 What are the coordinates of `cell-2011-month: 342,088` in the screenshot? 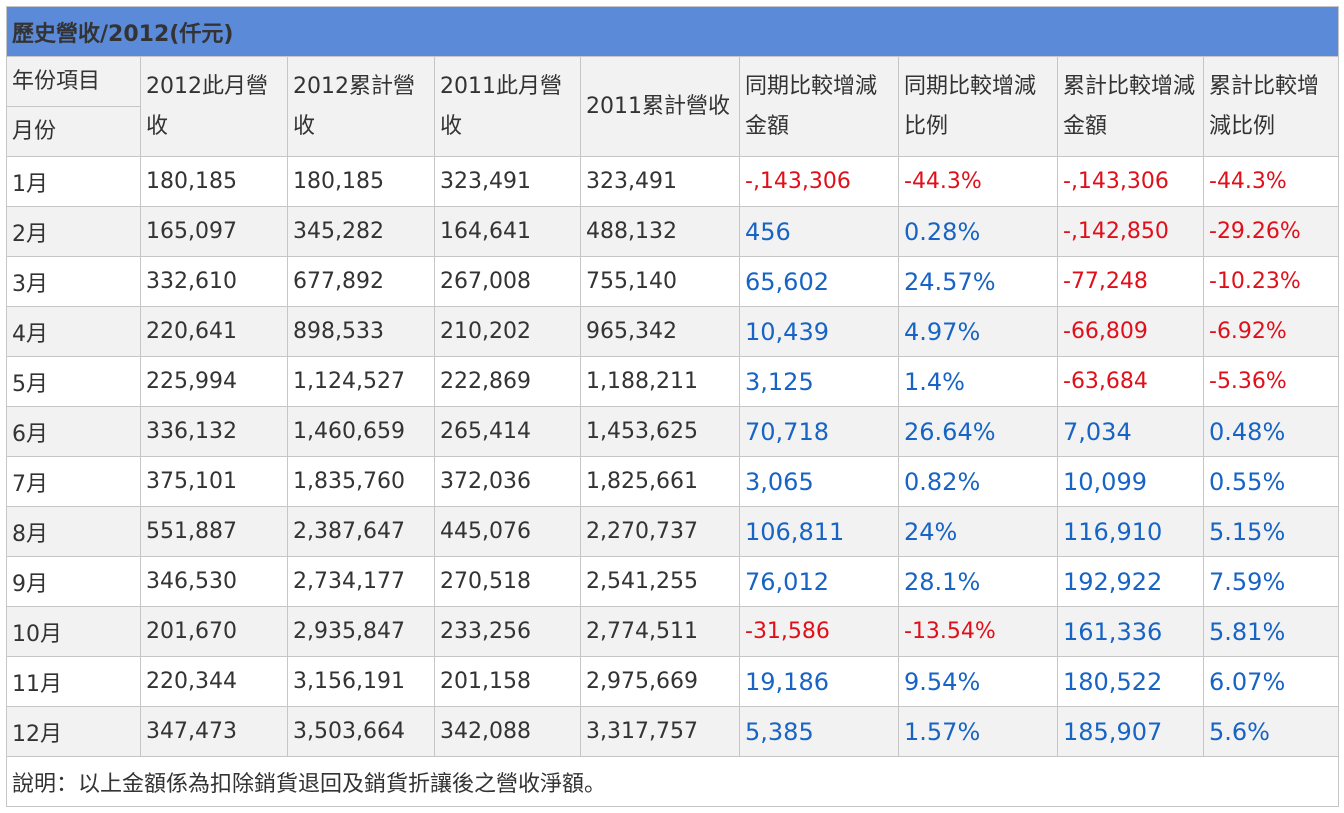 It's located at (507, 731).